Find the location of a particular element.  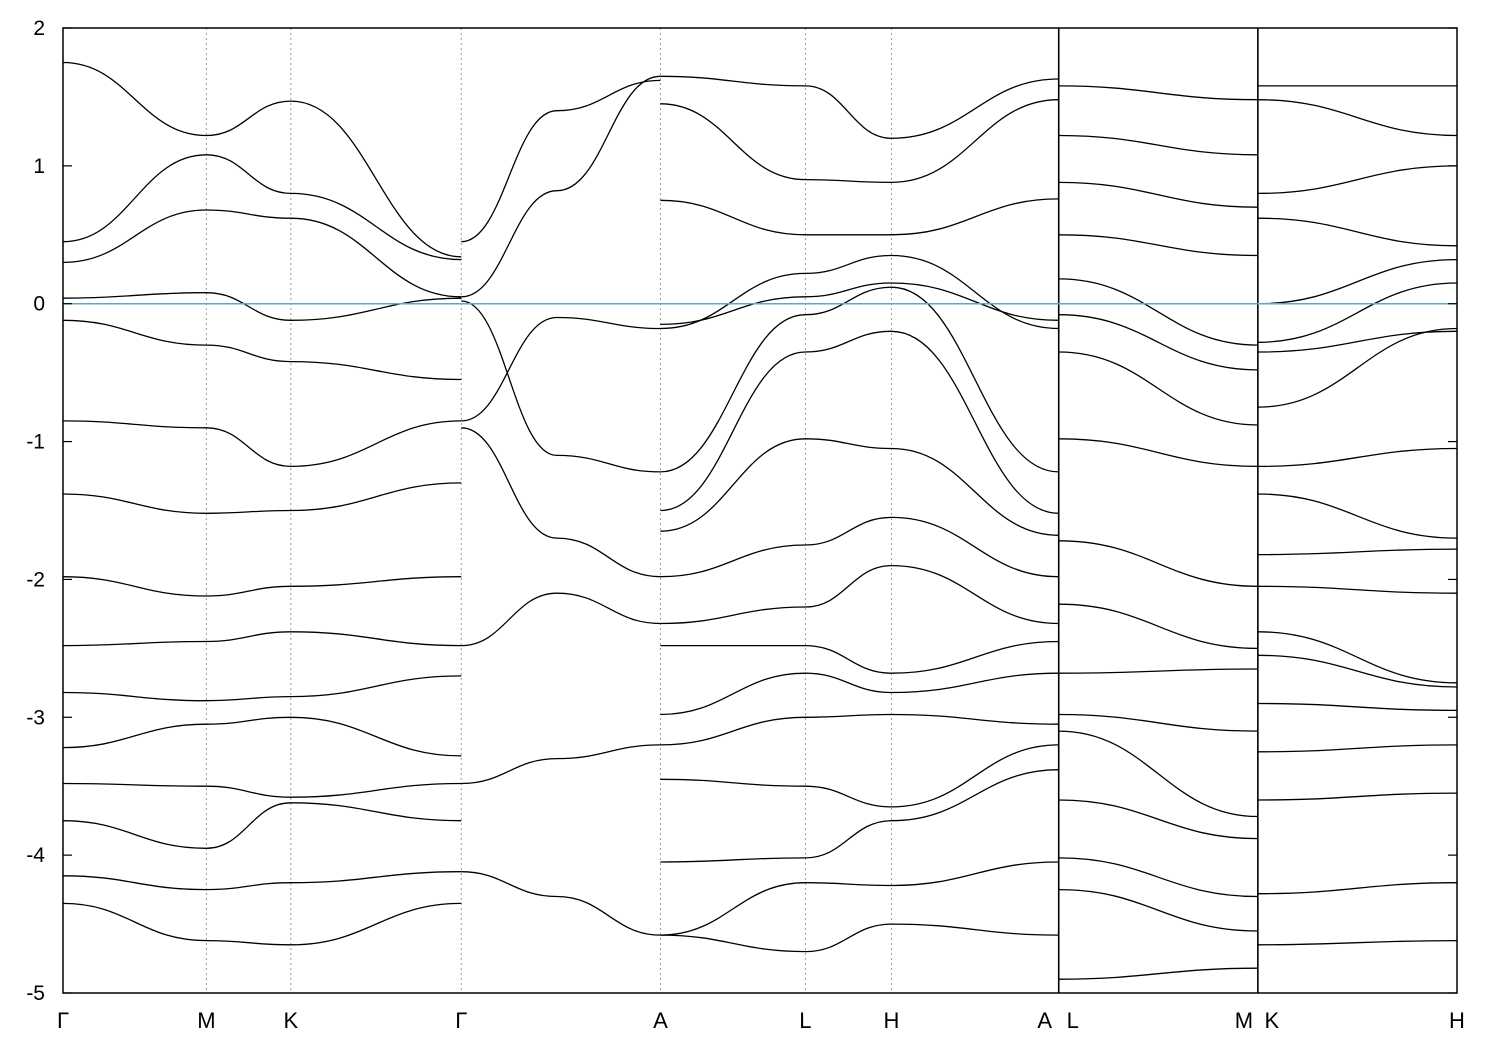

y-tick-label: -1 is located at coordinates (35, 442).